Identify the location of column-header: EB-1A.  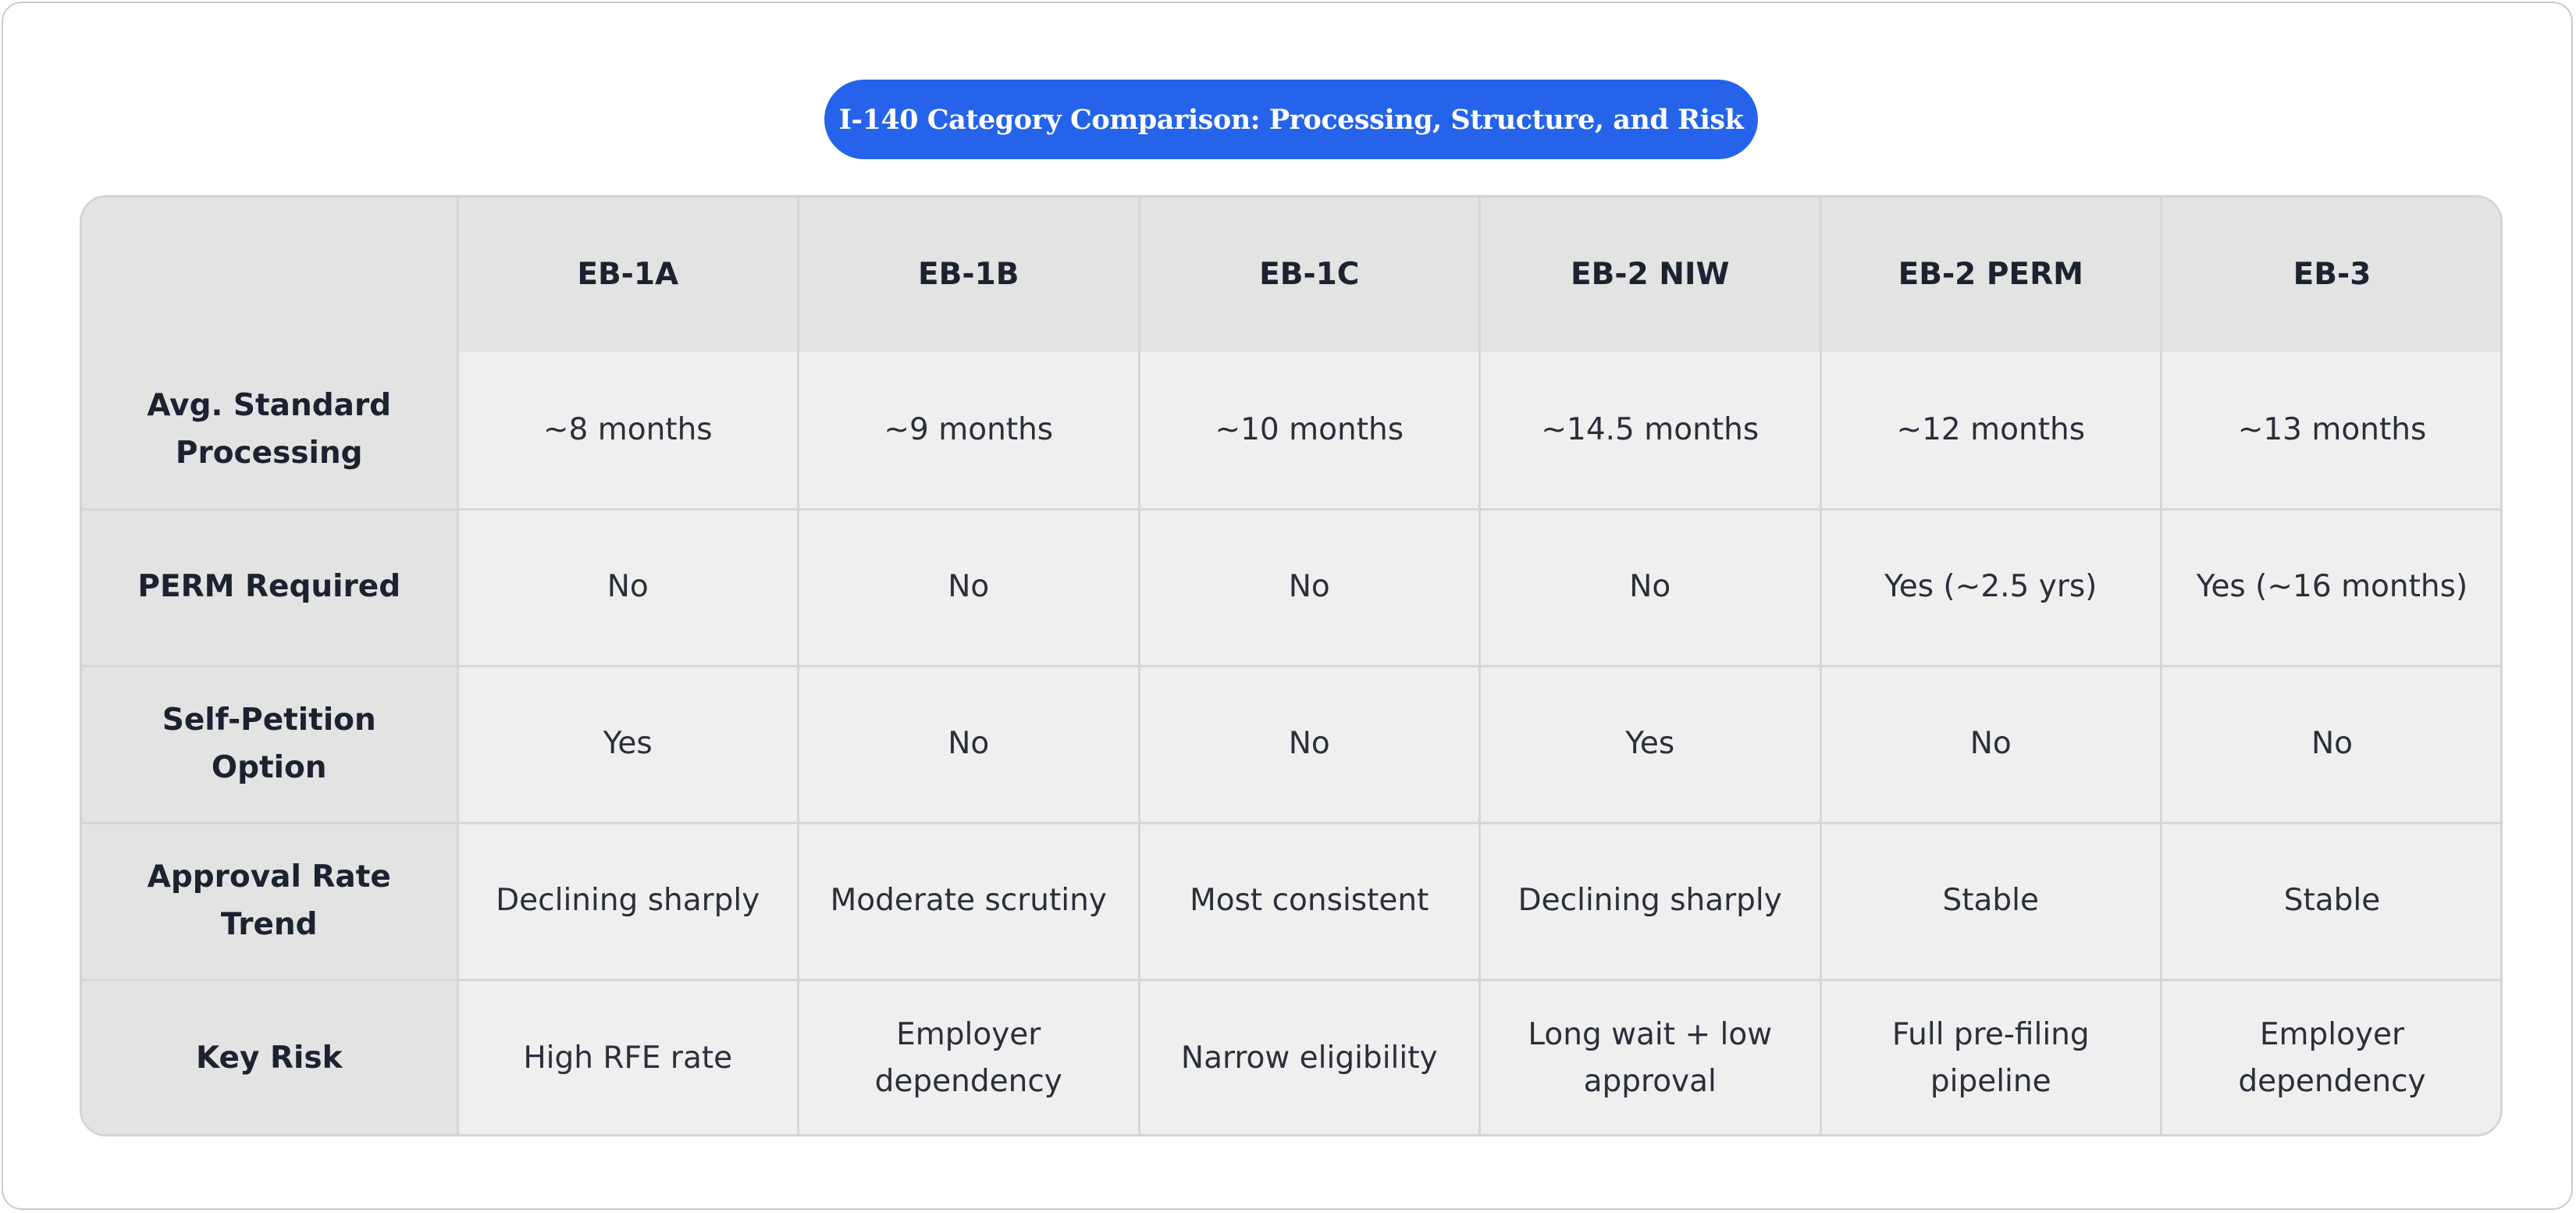
(627, 274).